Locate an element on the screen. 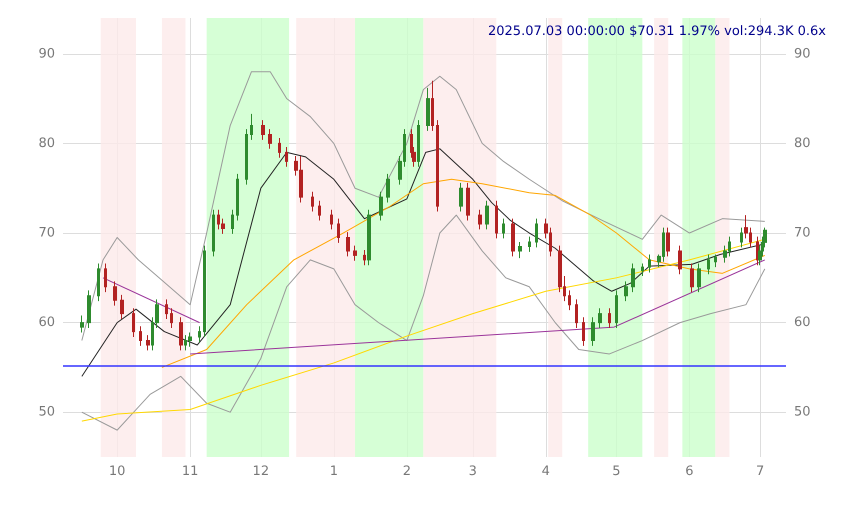  x-tick-label: 6 is located at coordinates (689, 471).